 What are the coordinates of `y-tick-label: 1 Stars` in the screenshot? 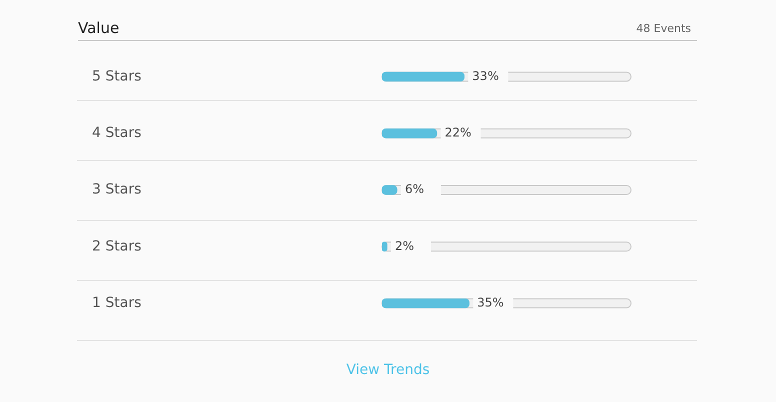 It's located at (117, 302).